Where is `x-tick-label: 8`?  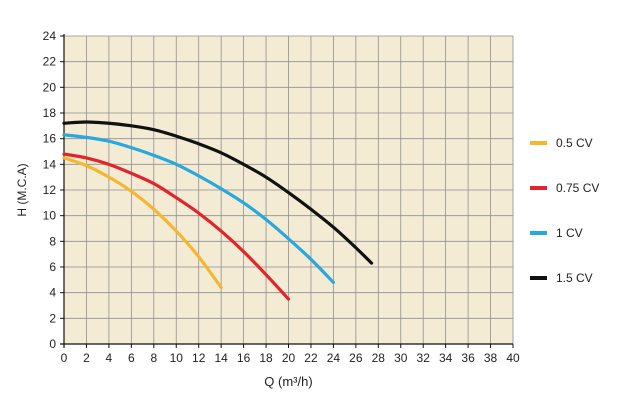
x-tick-label: 8 is located at coordinates (153, 358).